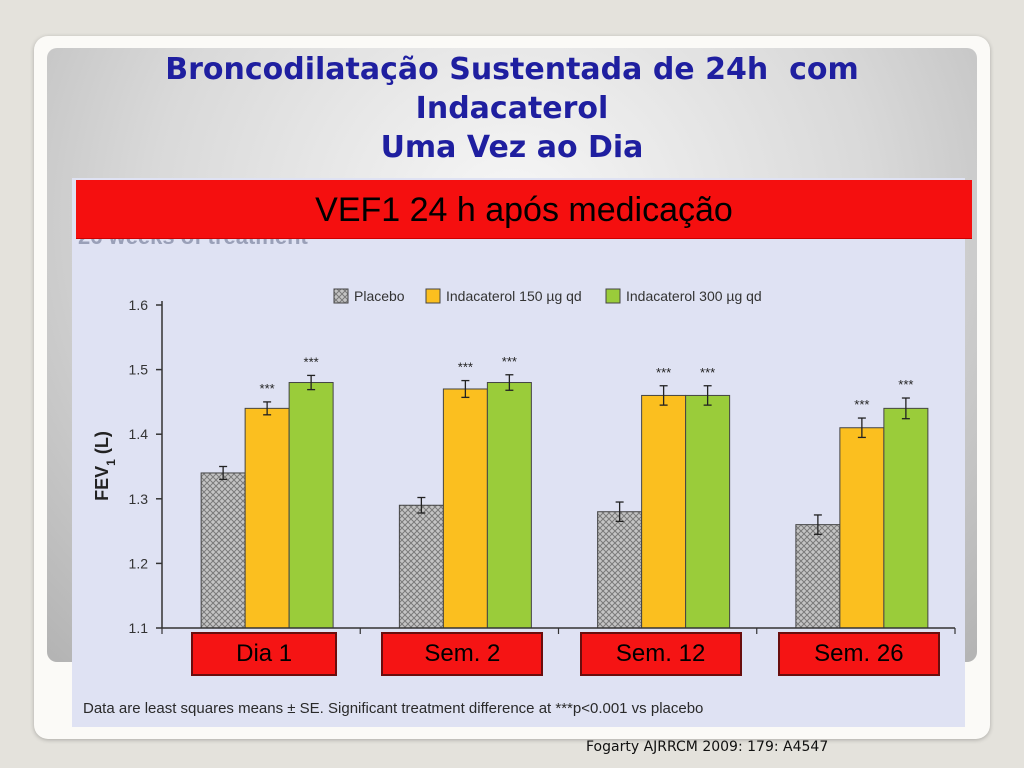 The width and height of the screenshot is (1024, 768). Describe the element at coordinates (524, 209) in the screenshot. I see `chart-banner: VEF1 24 h após medicação` at that location.